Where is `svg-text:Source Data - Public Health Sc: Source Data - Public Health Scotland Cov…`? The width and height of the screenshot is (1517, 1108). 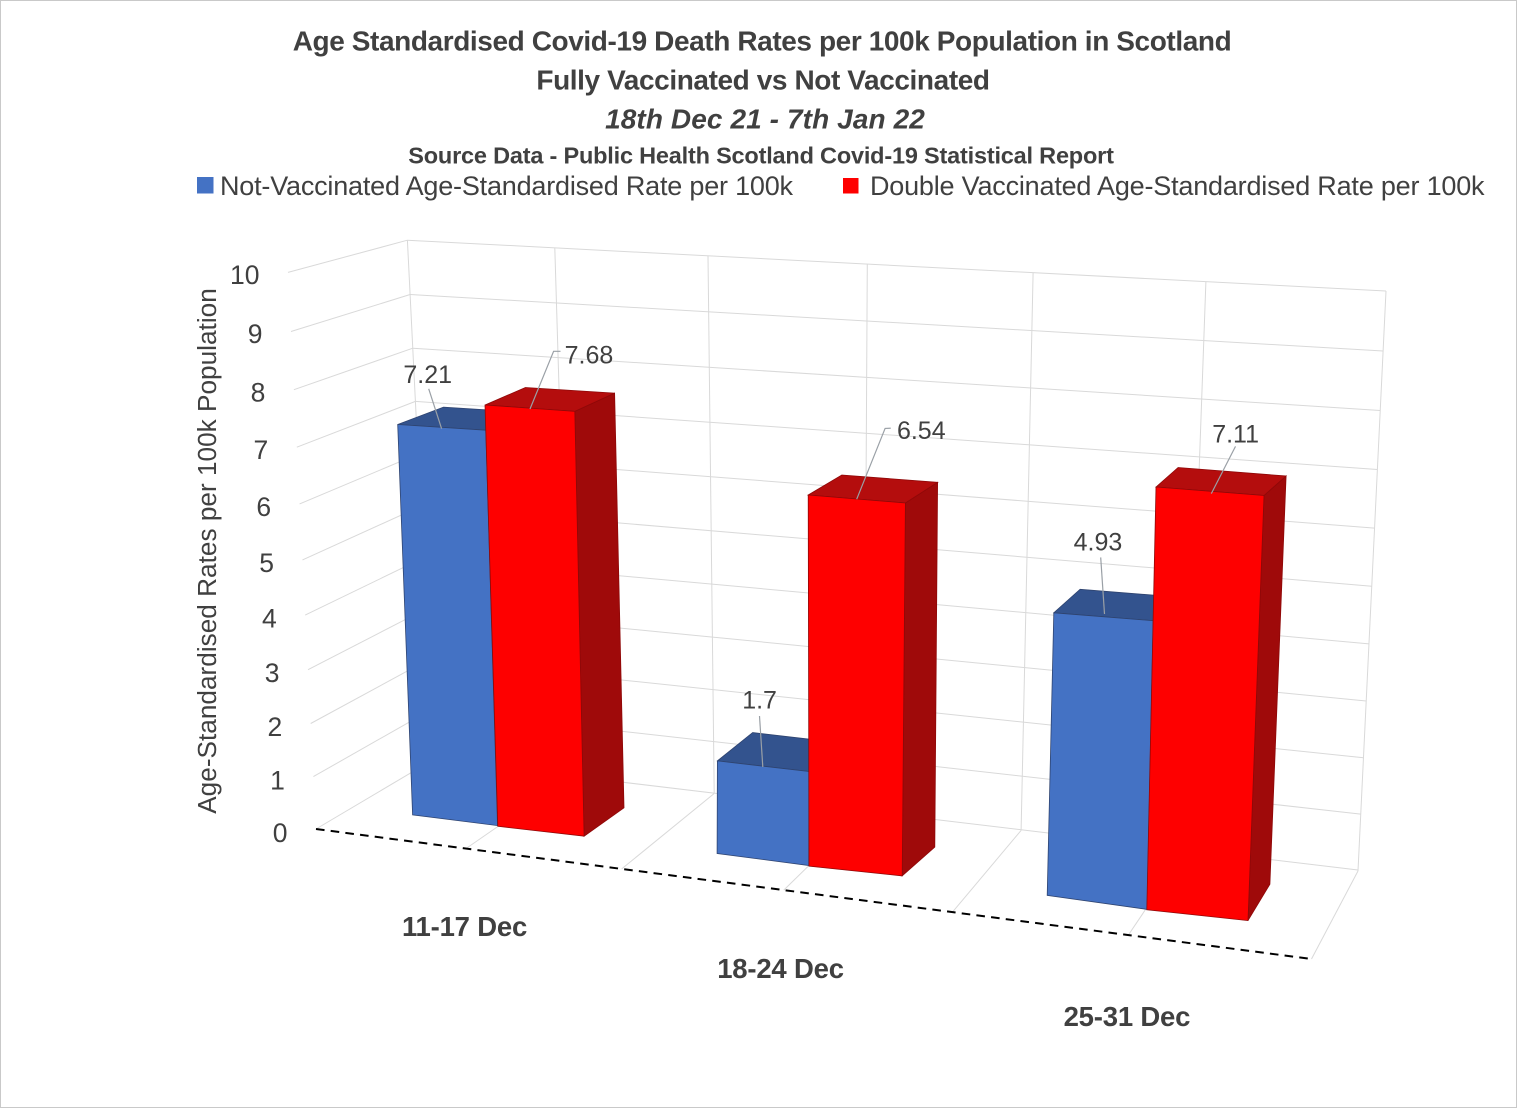 svg-text:Source Data - Public Health Sc: Source Data - Public Health Scotland Cov… is located at coordinates (761, 156).